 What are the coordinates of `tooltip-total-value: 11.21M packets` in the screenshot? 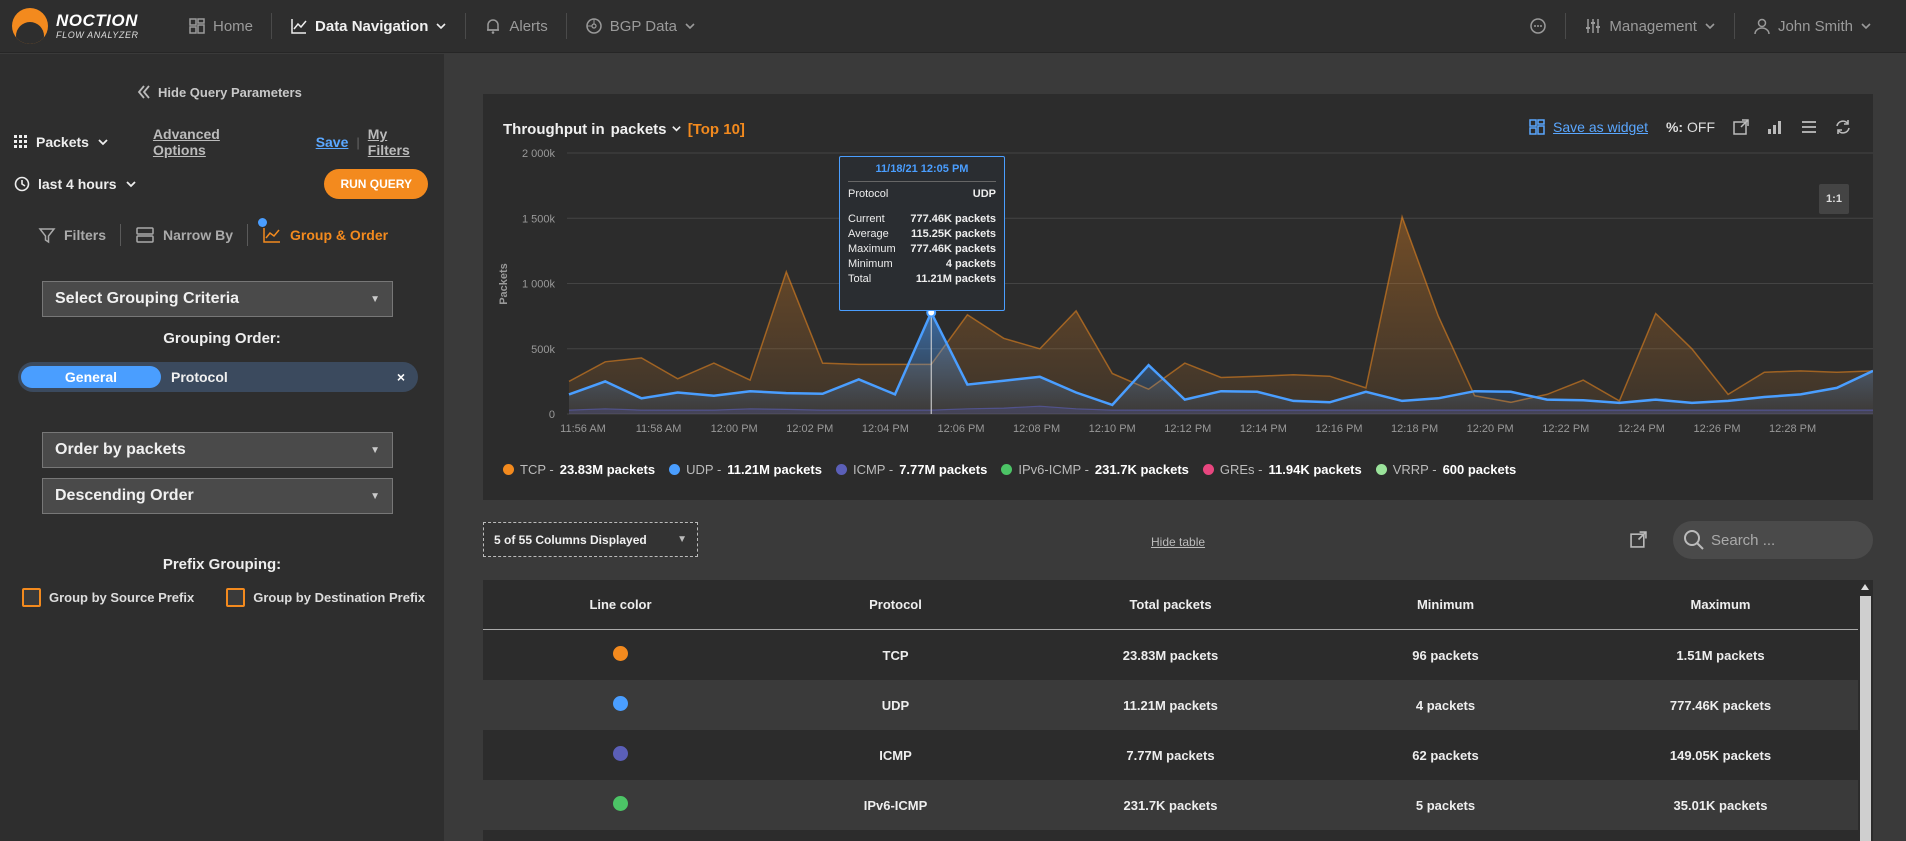 It's located at (955, 279).